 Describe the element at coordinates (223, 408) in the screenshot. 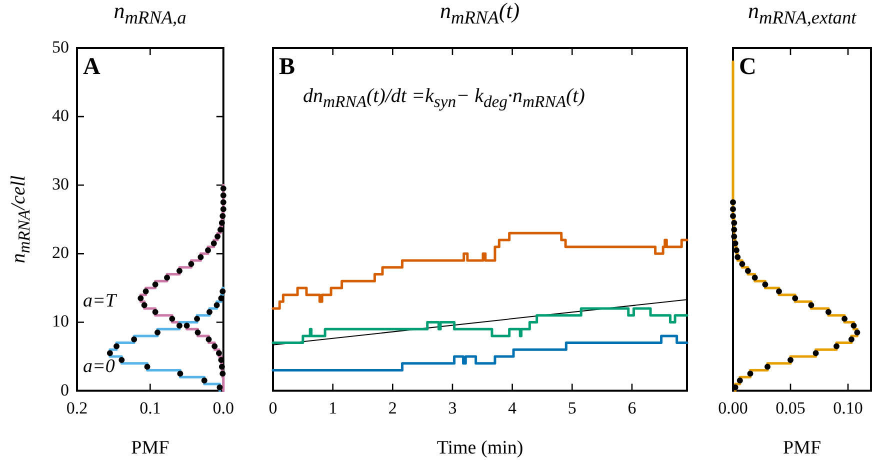

I see `x-tick-label: 0.0` at that location.